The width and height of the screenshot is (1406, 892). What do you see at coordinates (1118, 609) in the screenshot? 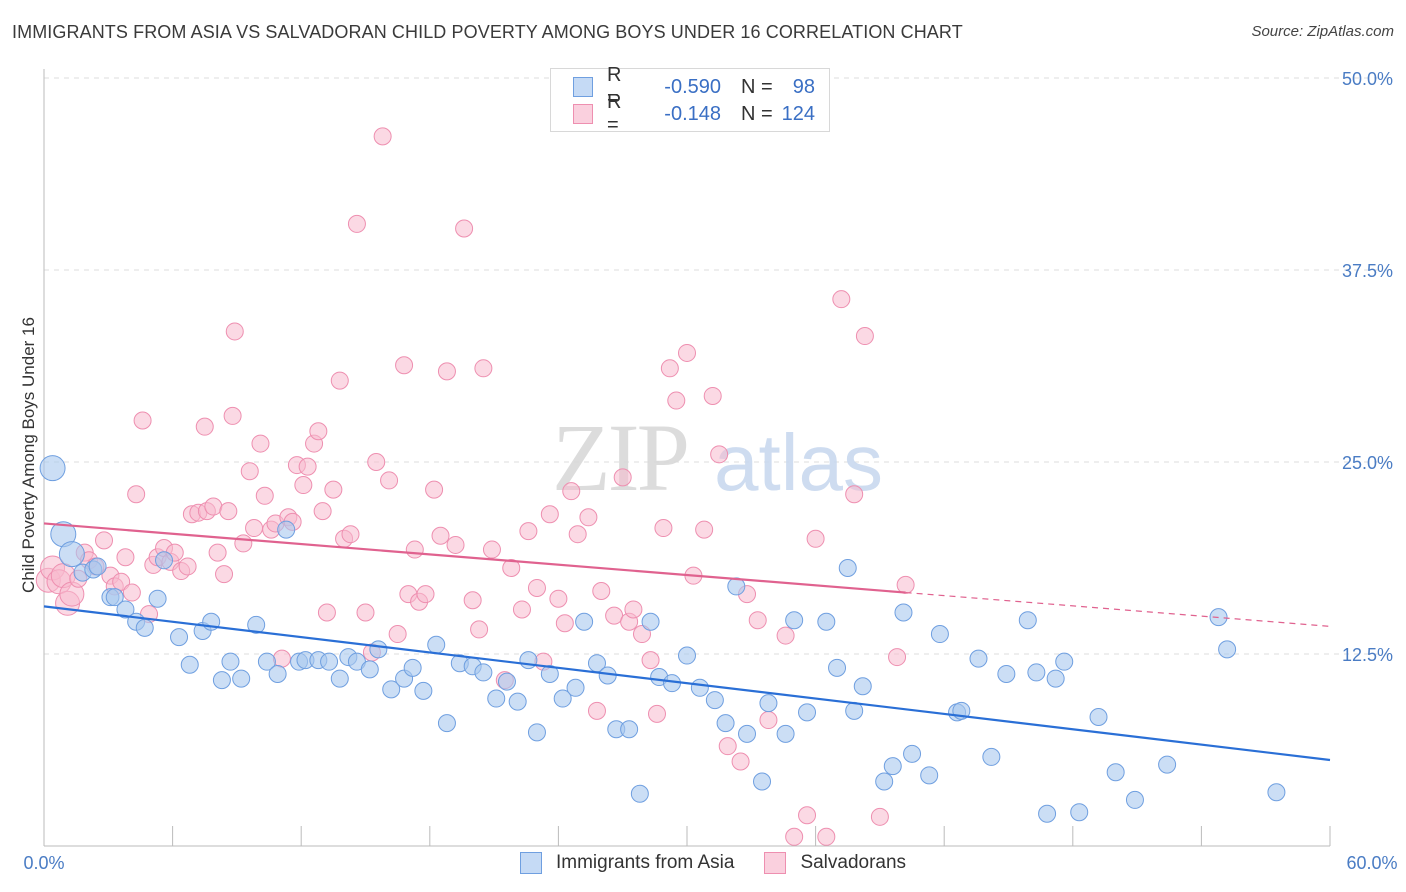
I see `salvadorans-trendline-extension` at bounding box center [1118, 609].